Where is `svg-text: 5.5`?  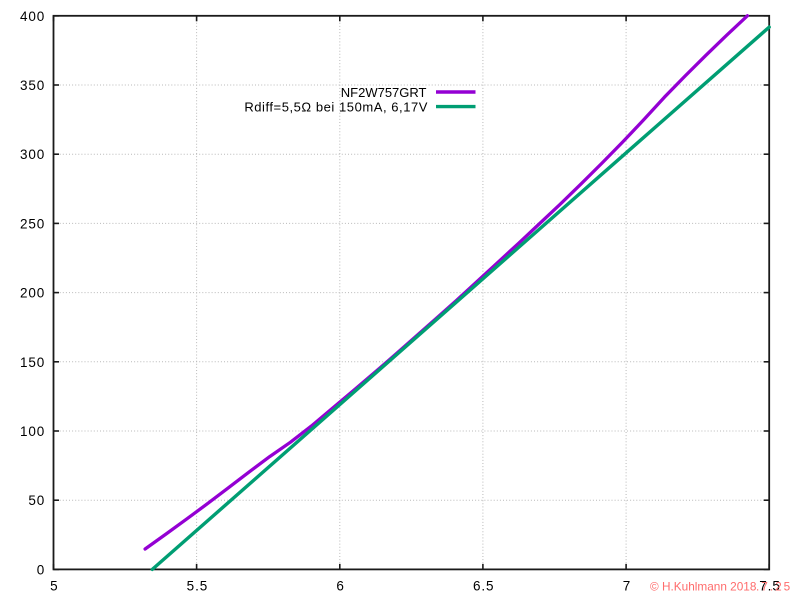
svg-text: 5.5 is located at coordinates (197, 586).